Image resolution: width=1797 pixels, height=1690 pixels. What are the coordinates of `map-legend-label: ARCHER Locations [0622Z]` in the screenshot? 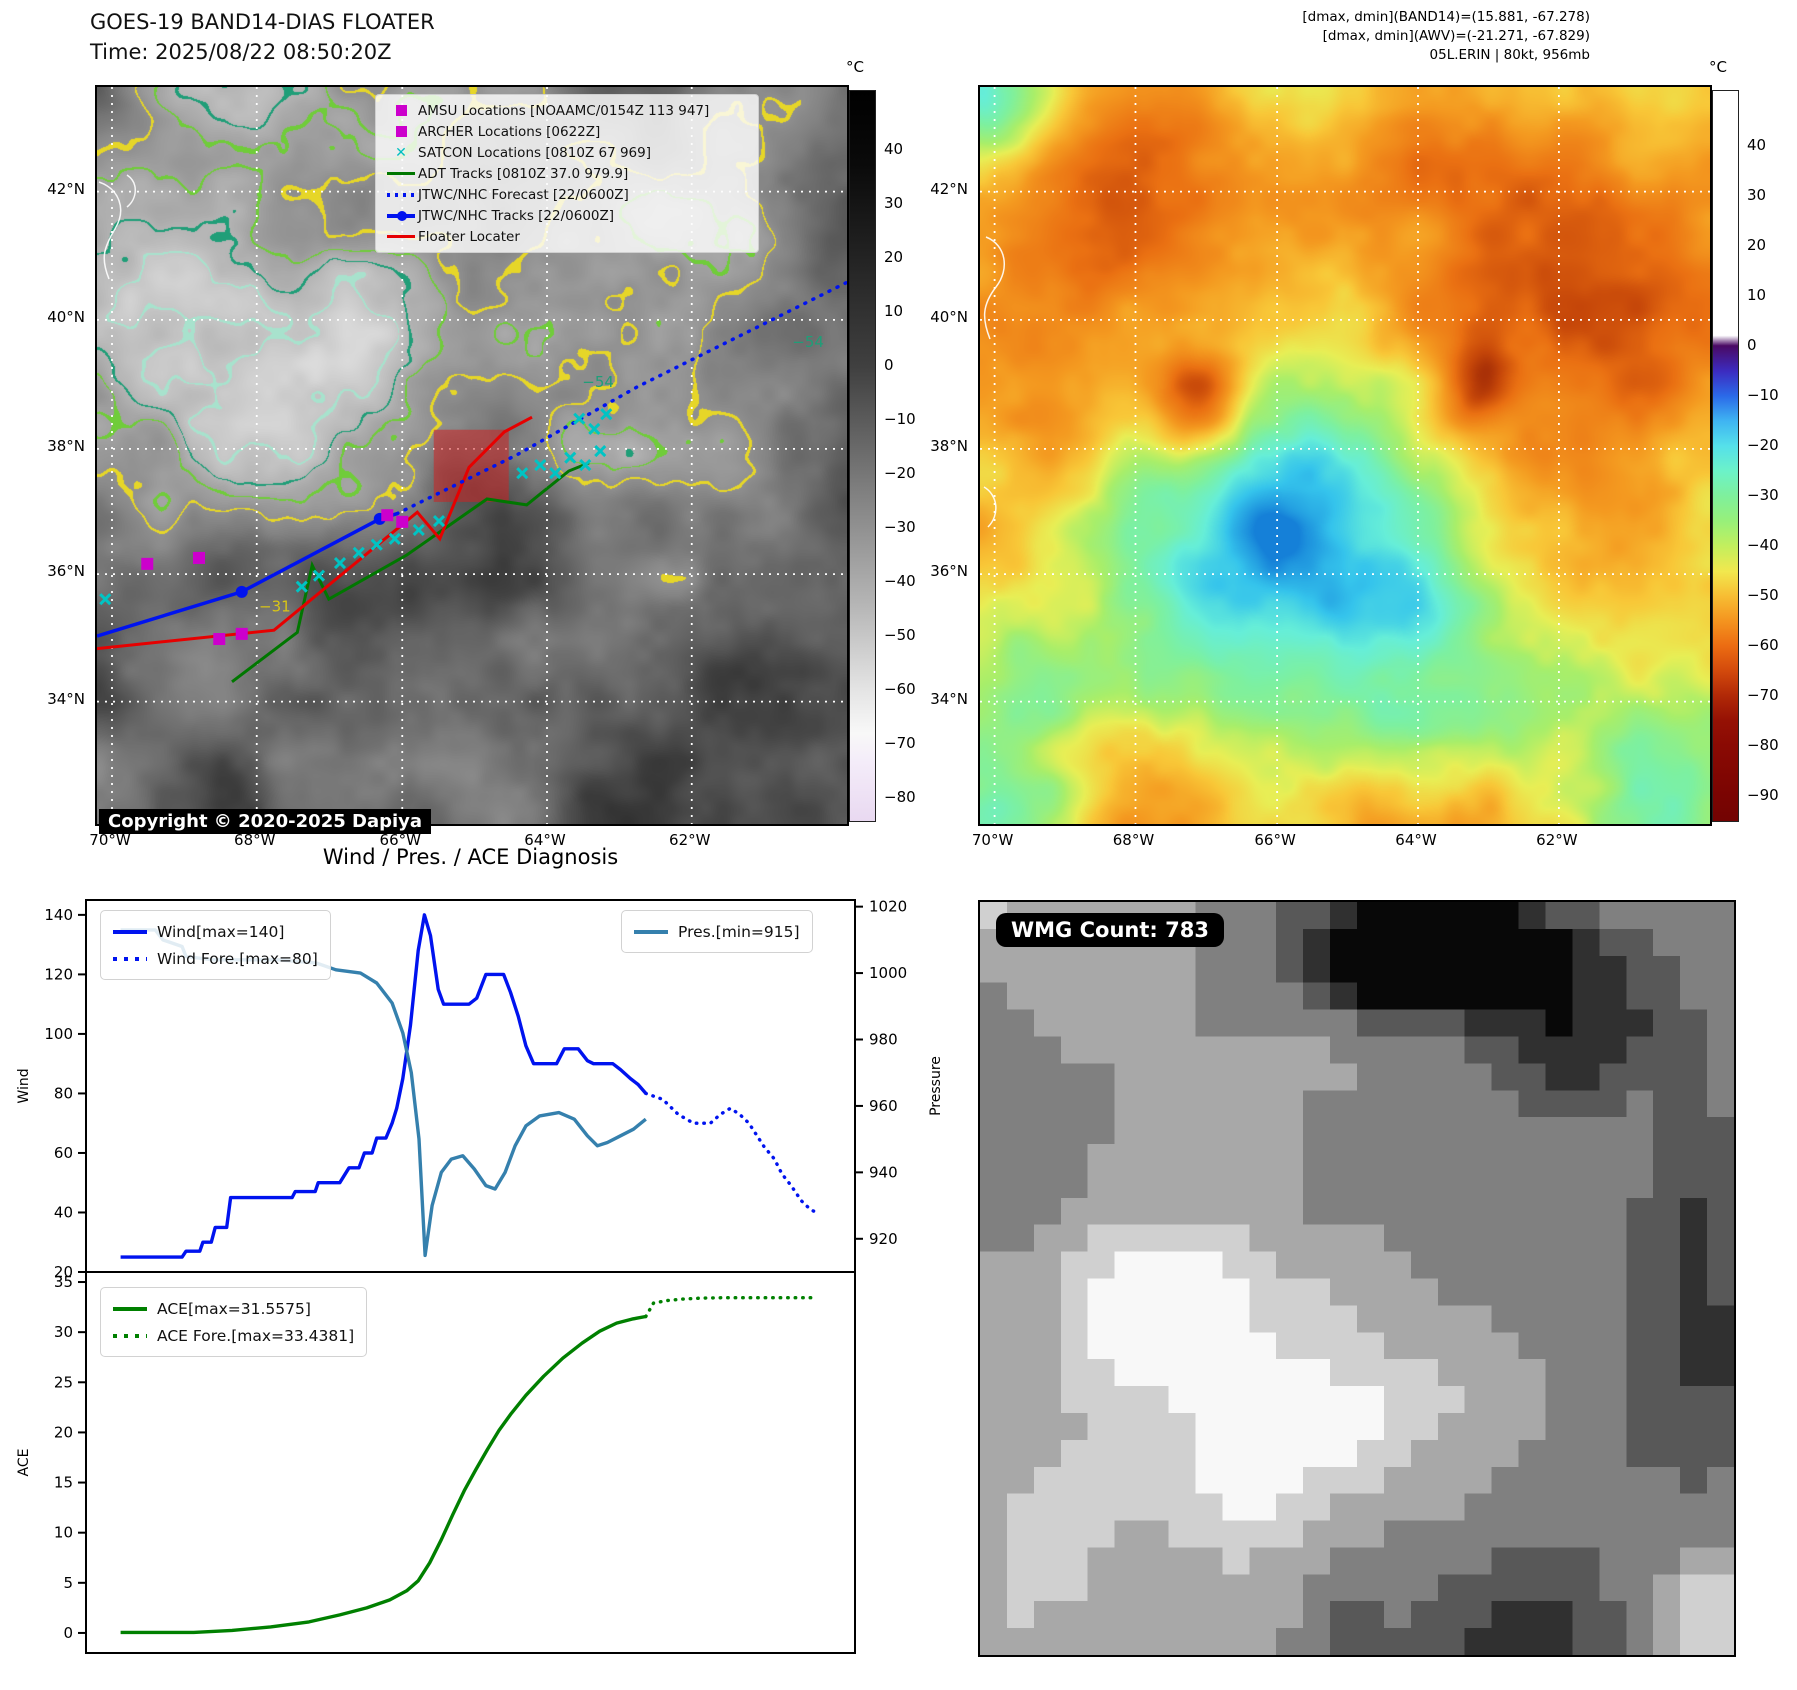 It's located at (509, 131).